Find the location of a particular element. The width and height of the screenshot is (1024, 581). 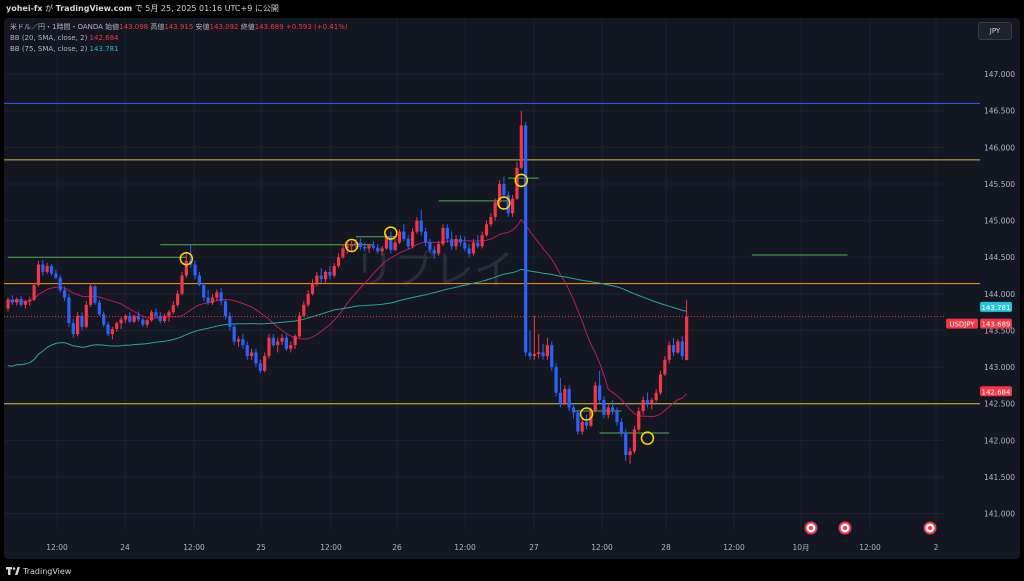

close-value: 143.689 is located at coordinates (269, 27).